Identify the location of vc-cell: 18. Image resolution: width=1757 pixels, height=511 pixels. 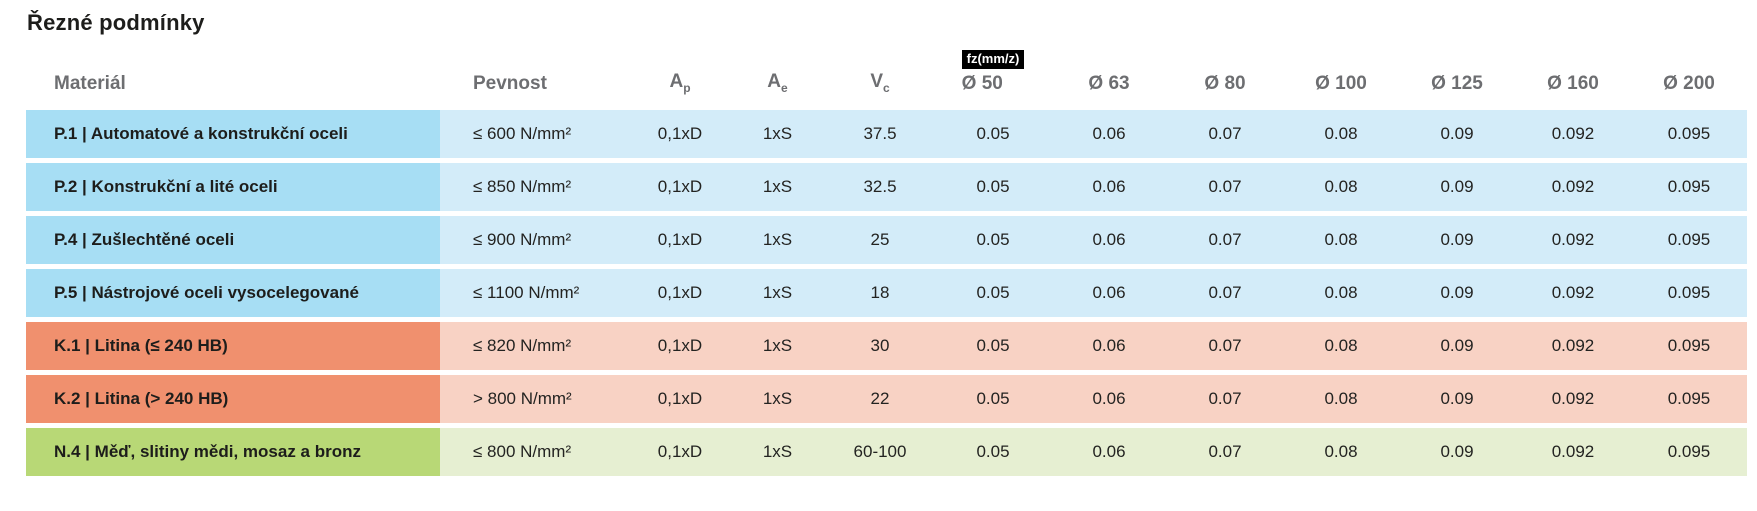
(880, 292).